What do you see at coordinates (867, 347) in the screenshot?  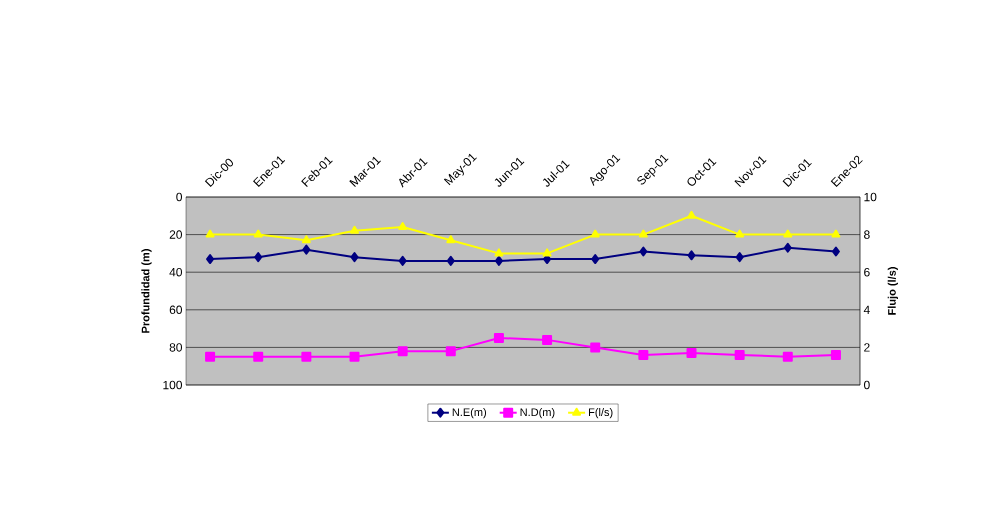 I see `y2-tick-label: 2` at bounding box center [867, 347].